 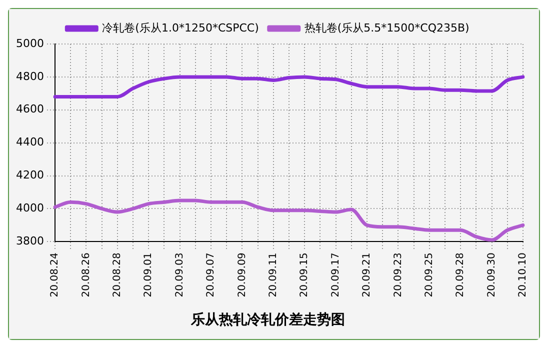 I want to click on x-tick-label: 20.09.11, so click(x=273, y=275).